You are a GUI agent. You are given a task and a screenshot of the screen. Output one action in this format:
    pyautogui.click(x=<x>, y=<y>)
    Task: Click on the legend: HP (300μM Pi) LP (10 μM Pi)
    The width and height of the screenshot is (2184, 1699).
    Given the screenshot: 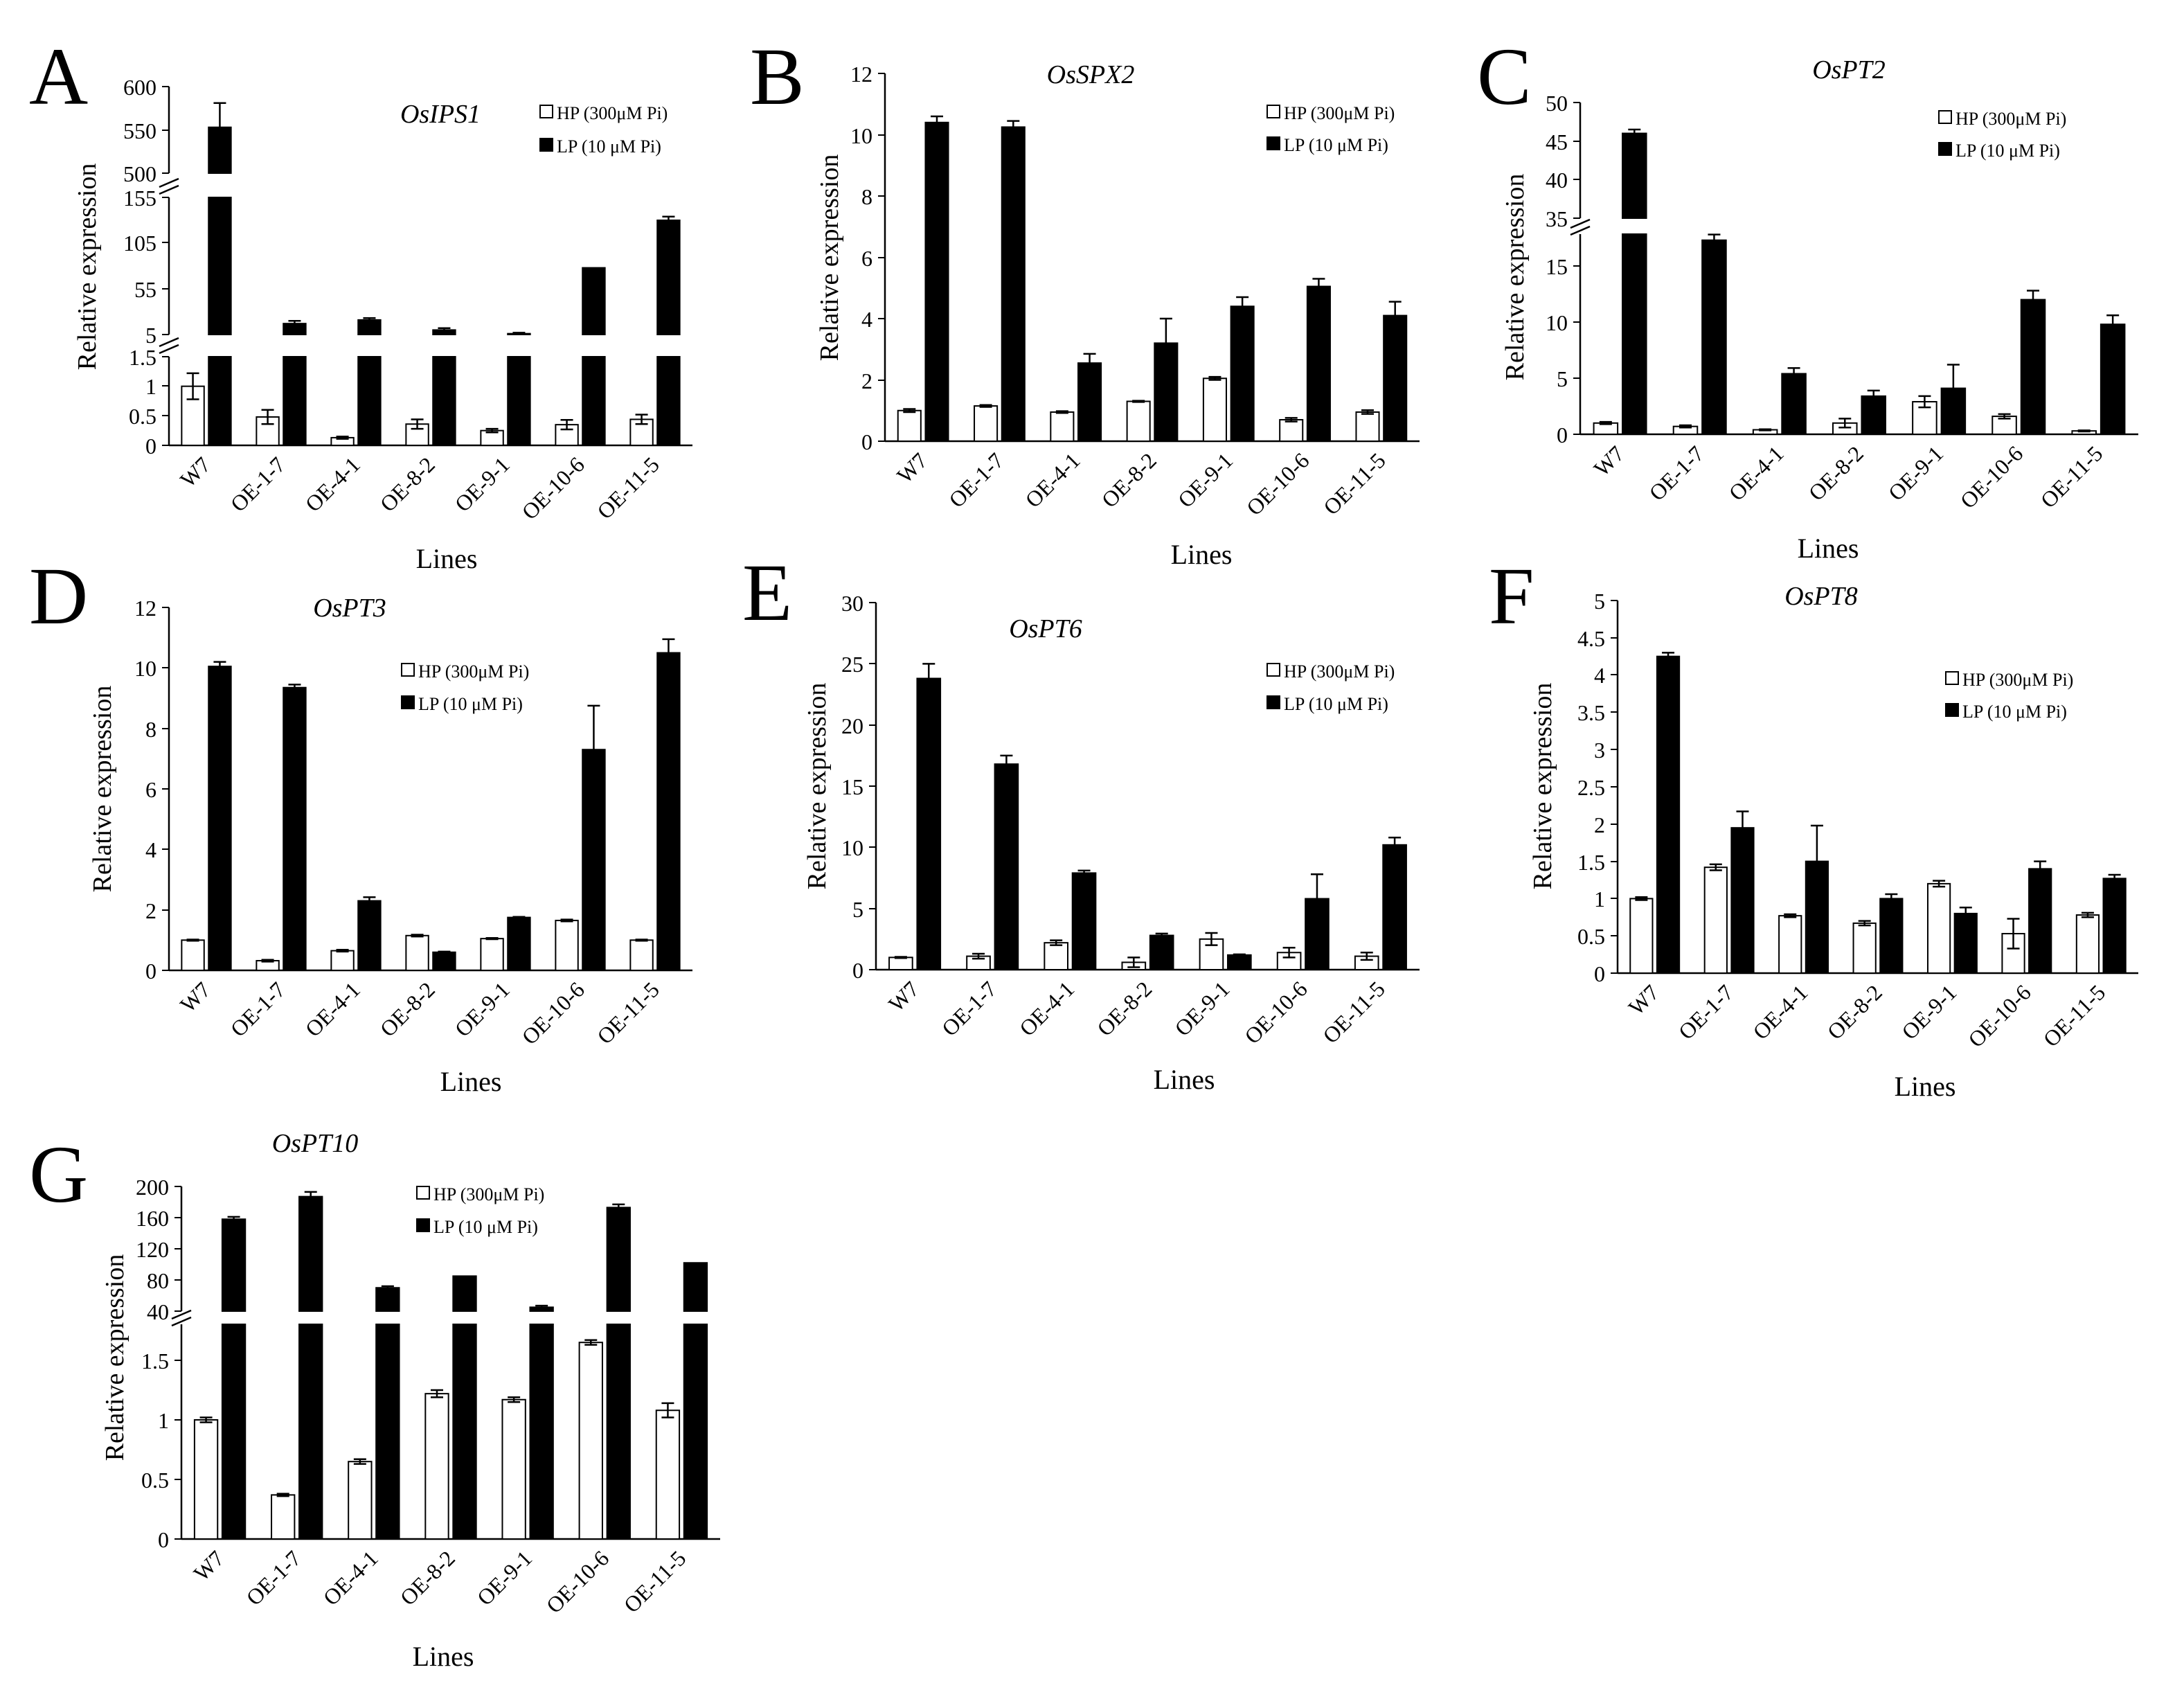 What is the action you would take?
    pyautogui.click(x=603, y=130)
    